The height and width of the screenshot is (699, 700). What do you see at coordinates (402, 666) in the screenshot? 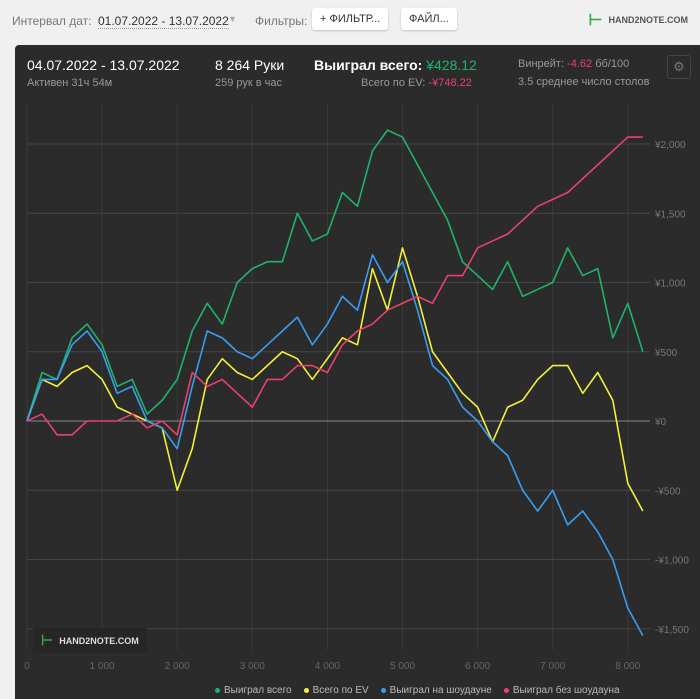
I see `x-tick-label: 5 000` at bounding box center [402, 666].